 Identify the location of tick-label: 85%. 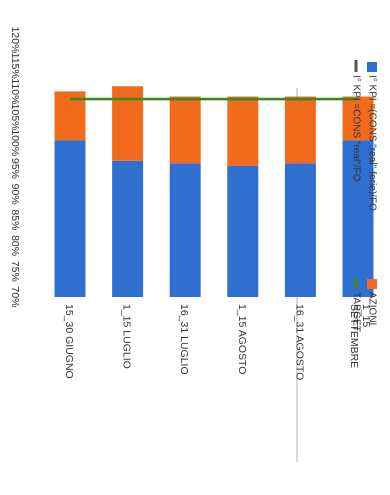
(15, 219).